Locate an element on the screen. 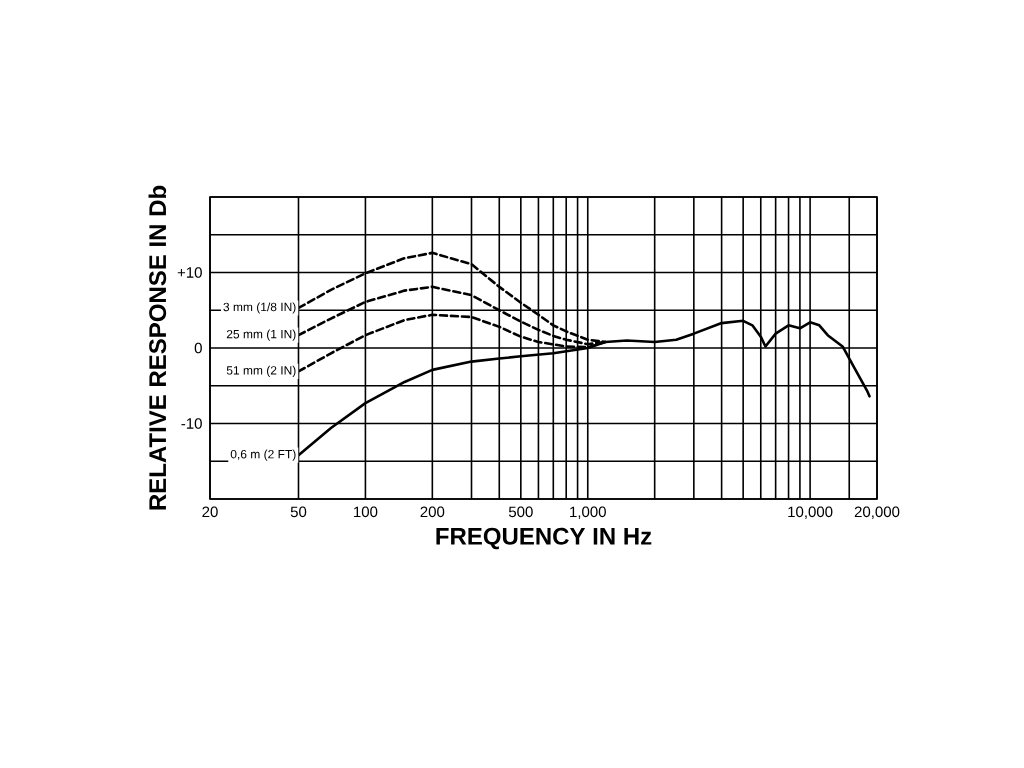 Image resolution: width=1024 pixels, height=768 pixels. x-tick-label: 20,000 is located at coordinates (877, 512).